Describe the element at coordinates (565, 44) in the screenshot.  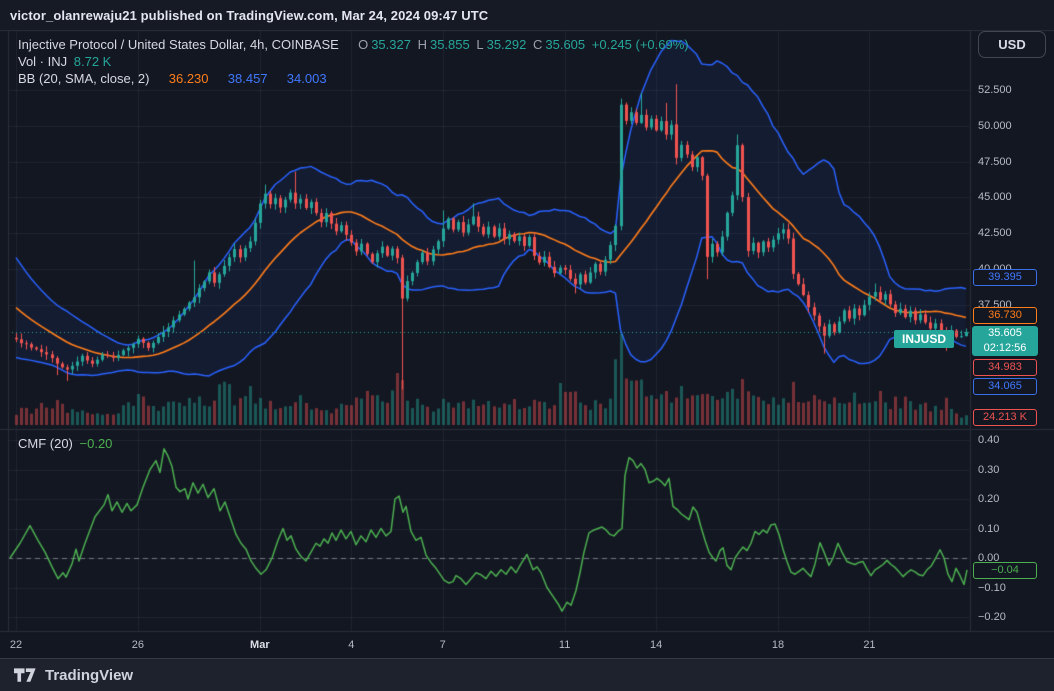
I see `close-value: 35.605` at that location.